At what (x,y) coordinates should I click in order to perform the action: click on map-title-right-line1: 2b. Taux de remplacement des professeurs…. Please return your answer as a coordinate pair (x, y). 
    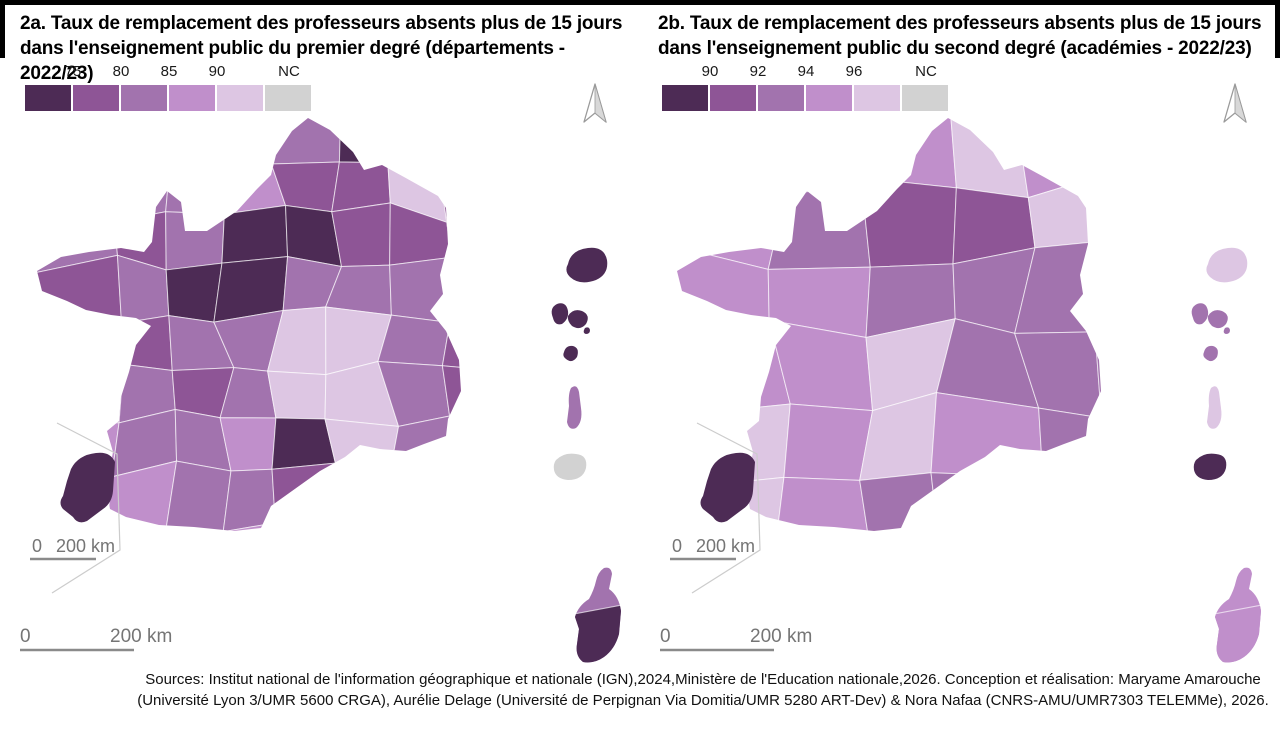
    Looking at the image, I should click on (960, 23).